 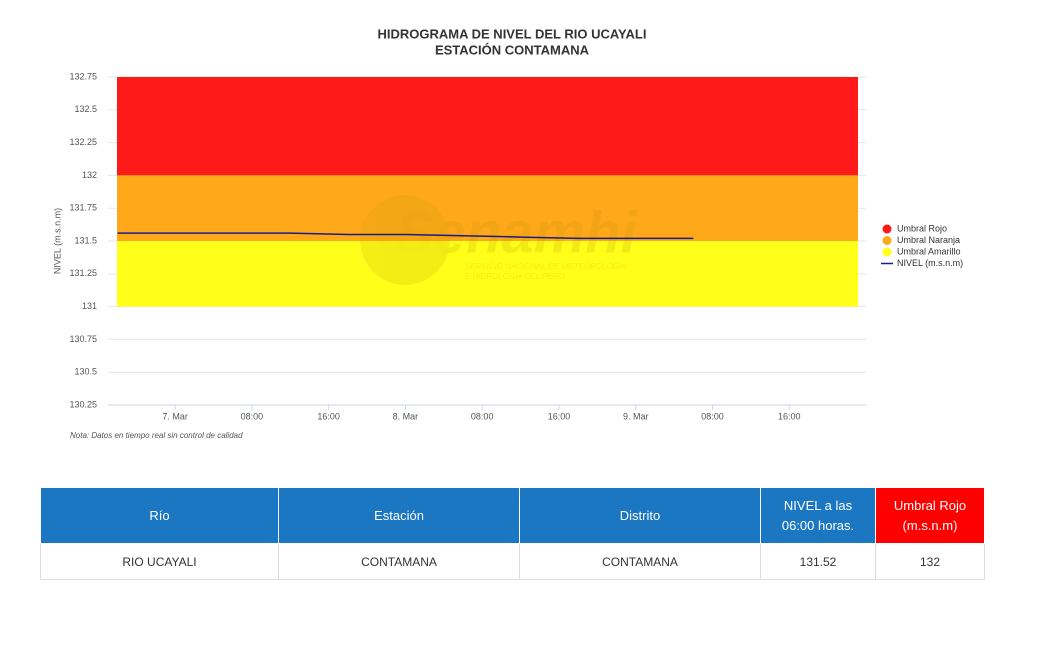 What do you see at coordinates (929, 251) in the screenshot?
I see `legend-label: Umbral Amarillo` at bounding box center [929, 251].